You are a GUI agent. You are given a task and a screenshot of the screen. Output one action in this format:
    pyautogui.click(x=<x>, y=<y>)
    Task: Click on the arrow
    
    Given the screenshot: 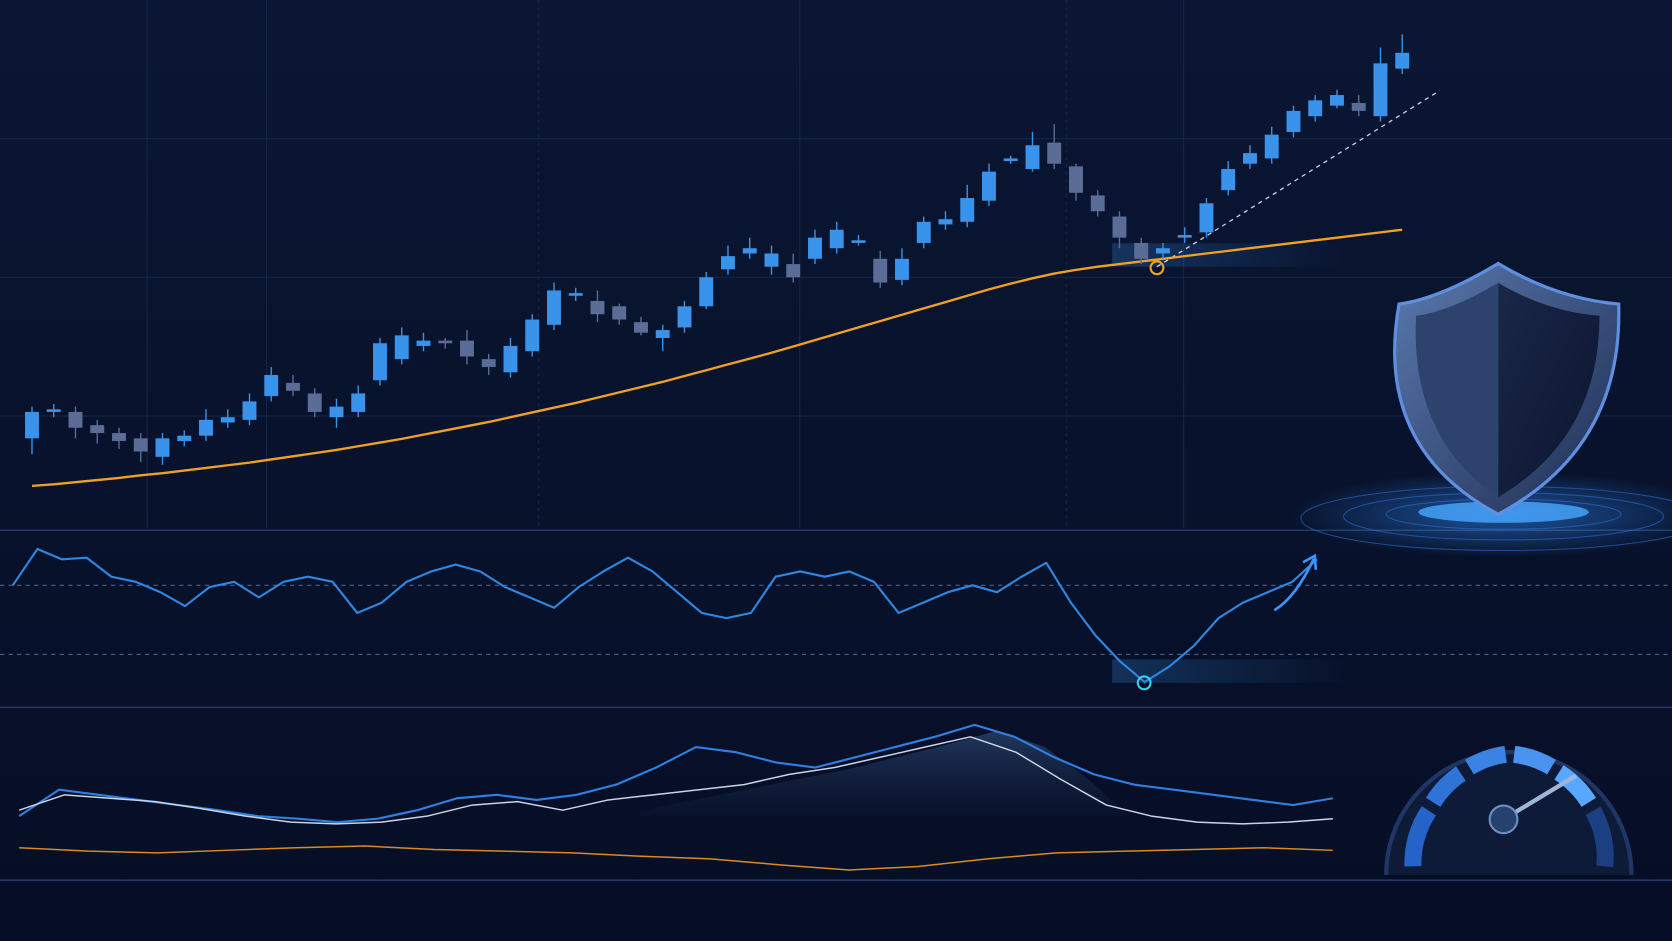 What is the action you would take?
    pyautogui.click(x=1295, y=582)
    